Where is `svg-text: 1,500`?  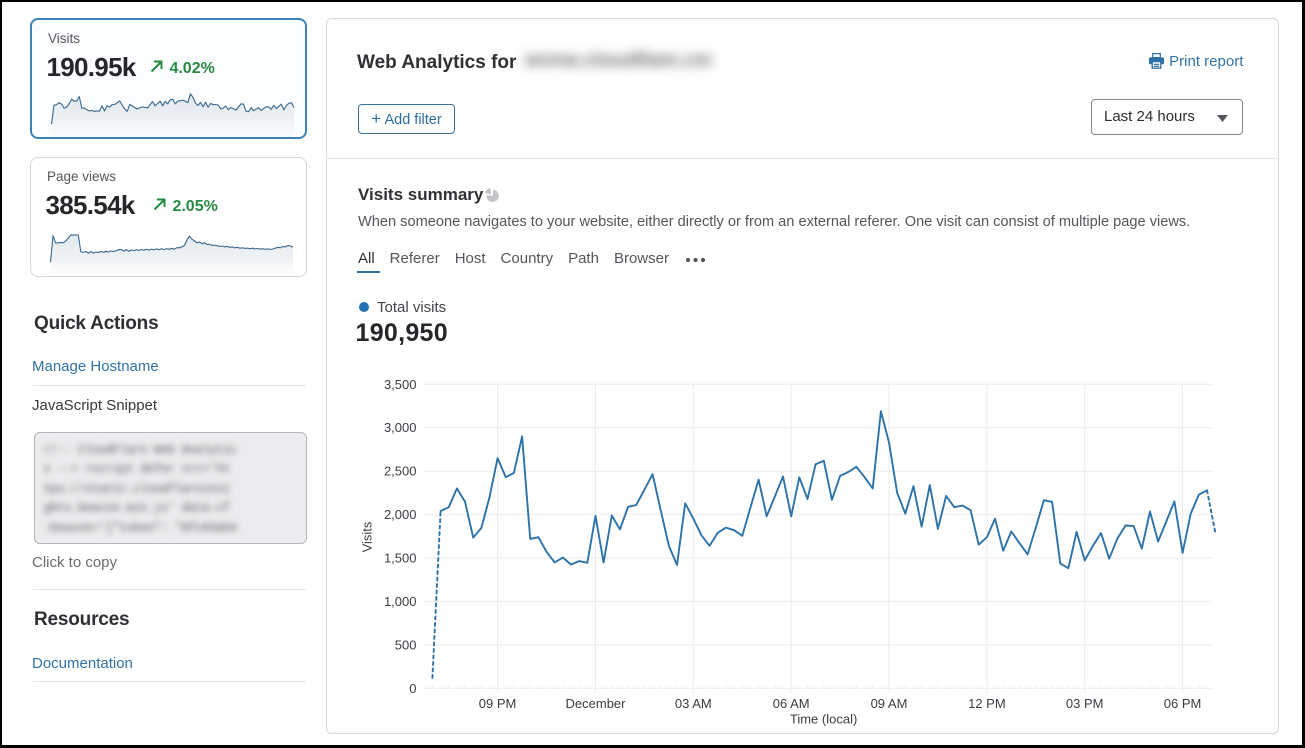
svg-text: 1,500 is located at coordinates (400, 558).